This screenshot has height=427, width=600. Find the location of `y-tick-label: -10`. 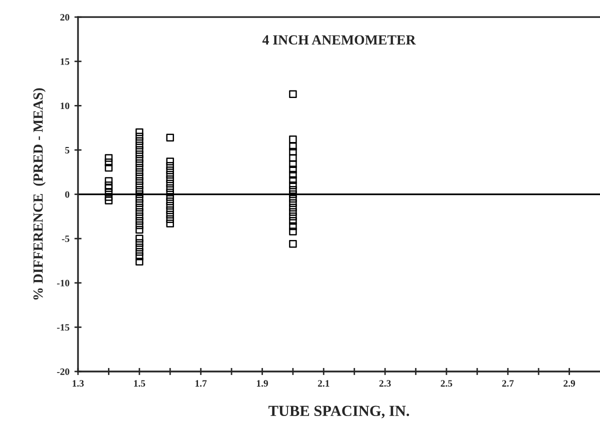

y-tick-label: -10 is located at coordinates (63, 283).